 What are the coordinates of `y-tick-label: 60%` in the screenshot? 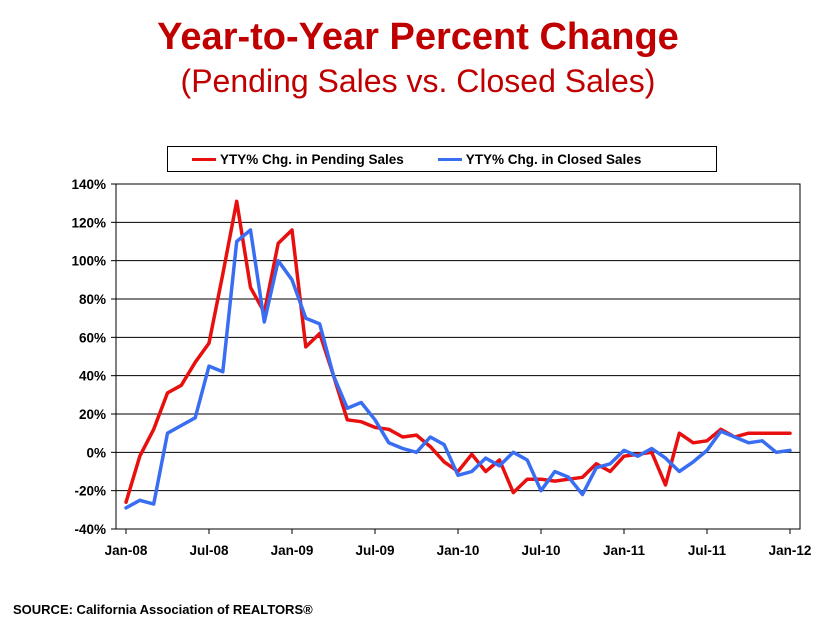 It's located at (92, 337).